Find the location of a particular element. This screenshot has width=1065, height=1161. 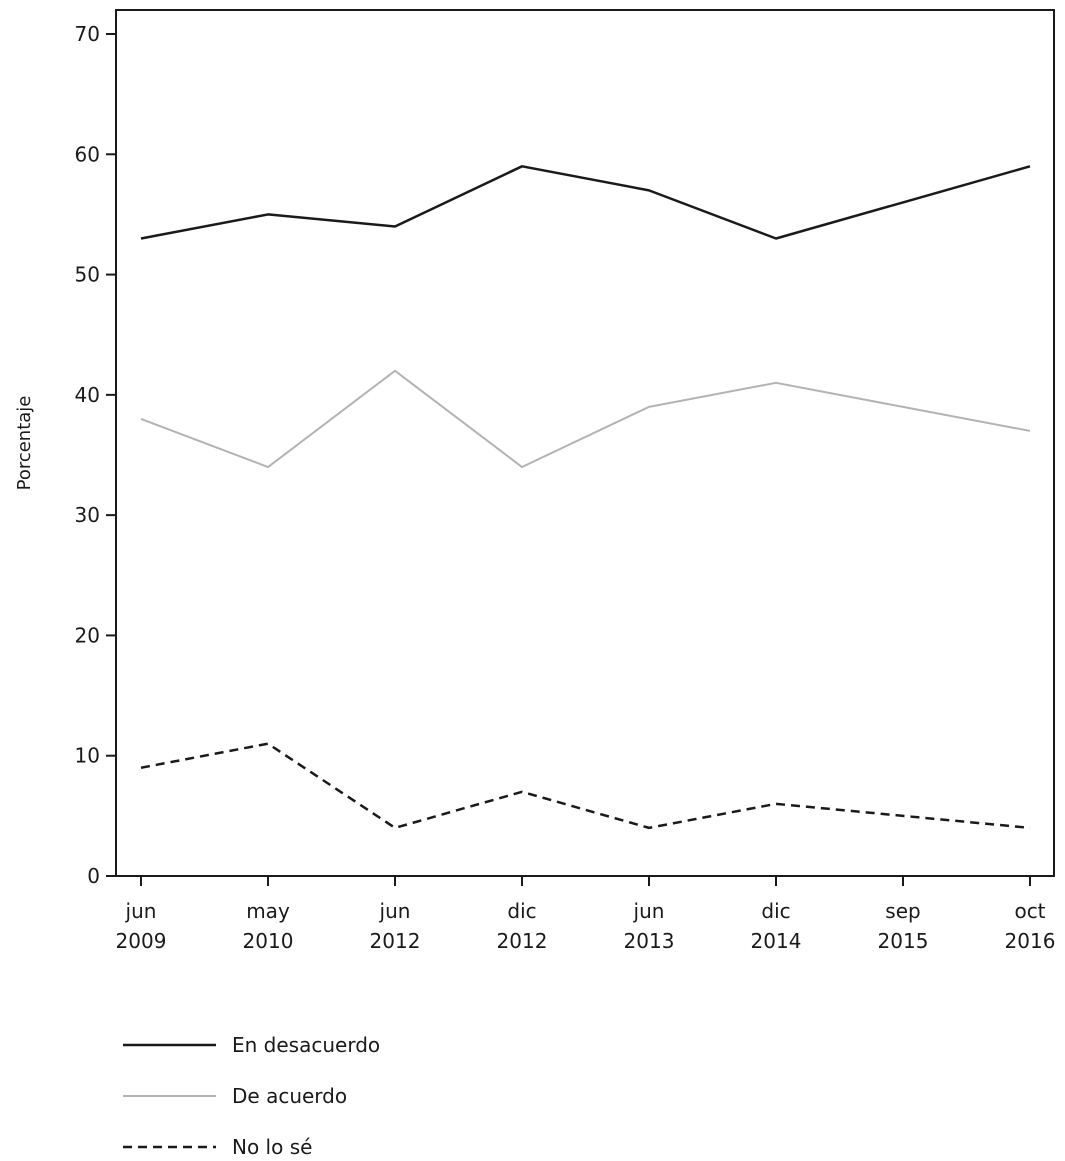

x-tick-label-year: 2016 is located at coordinates (1030, 941).